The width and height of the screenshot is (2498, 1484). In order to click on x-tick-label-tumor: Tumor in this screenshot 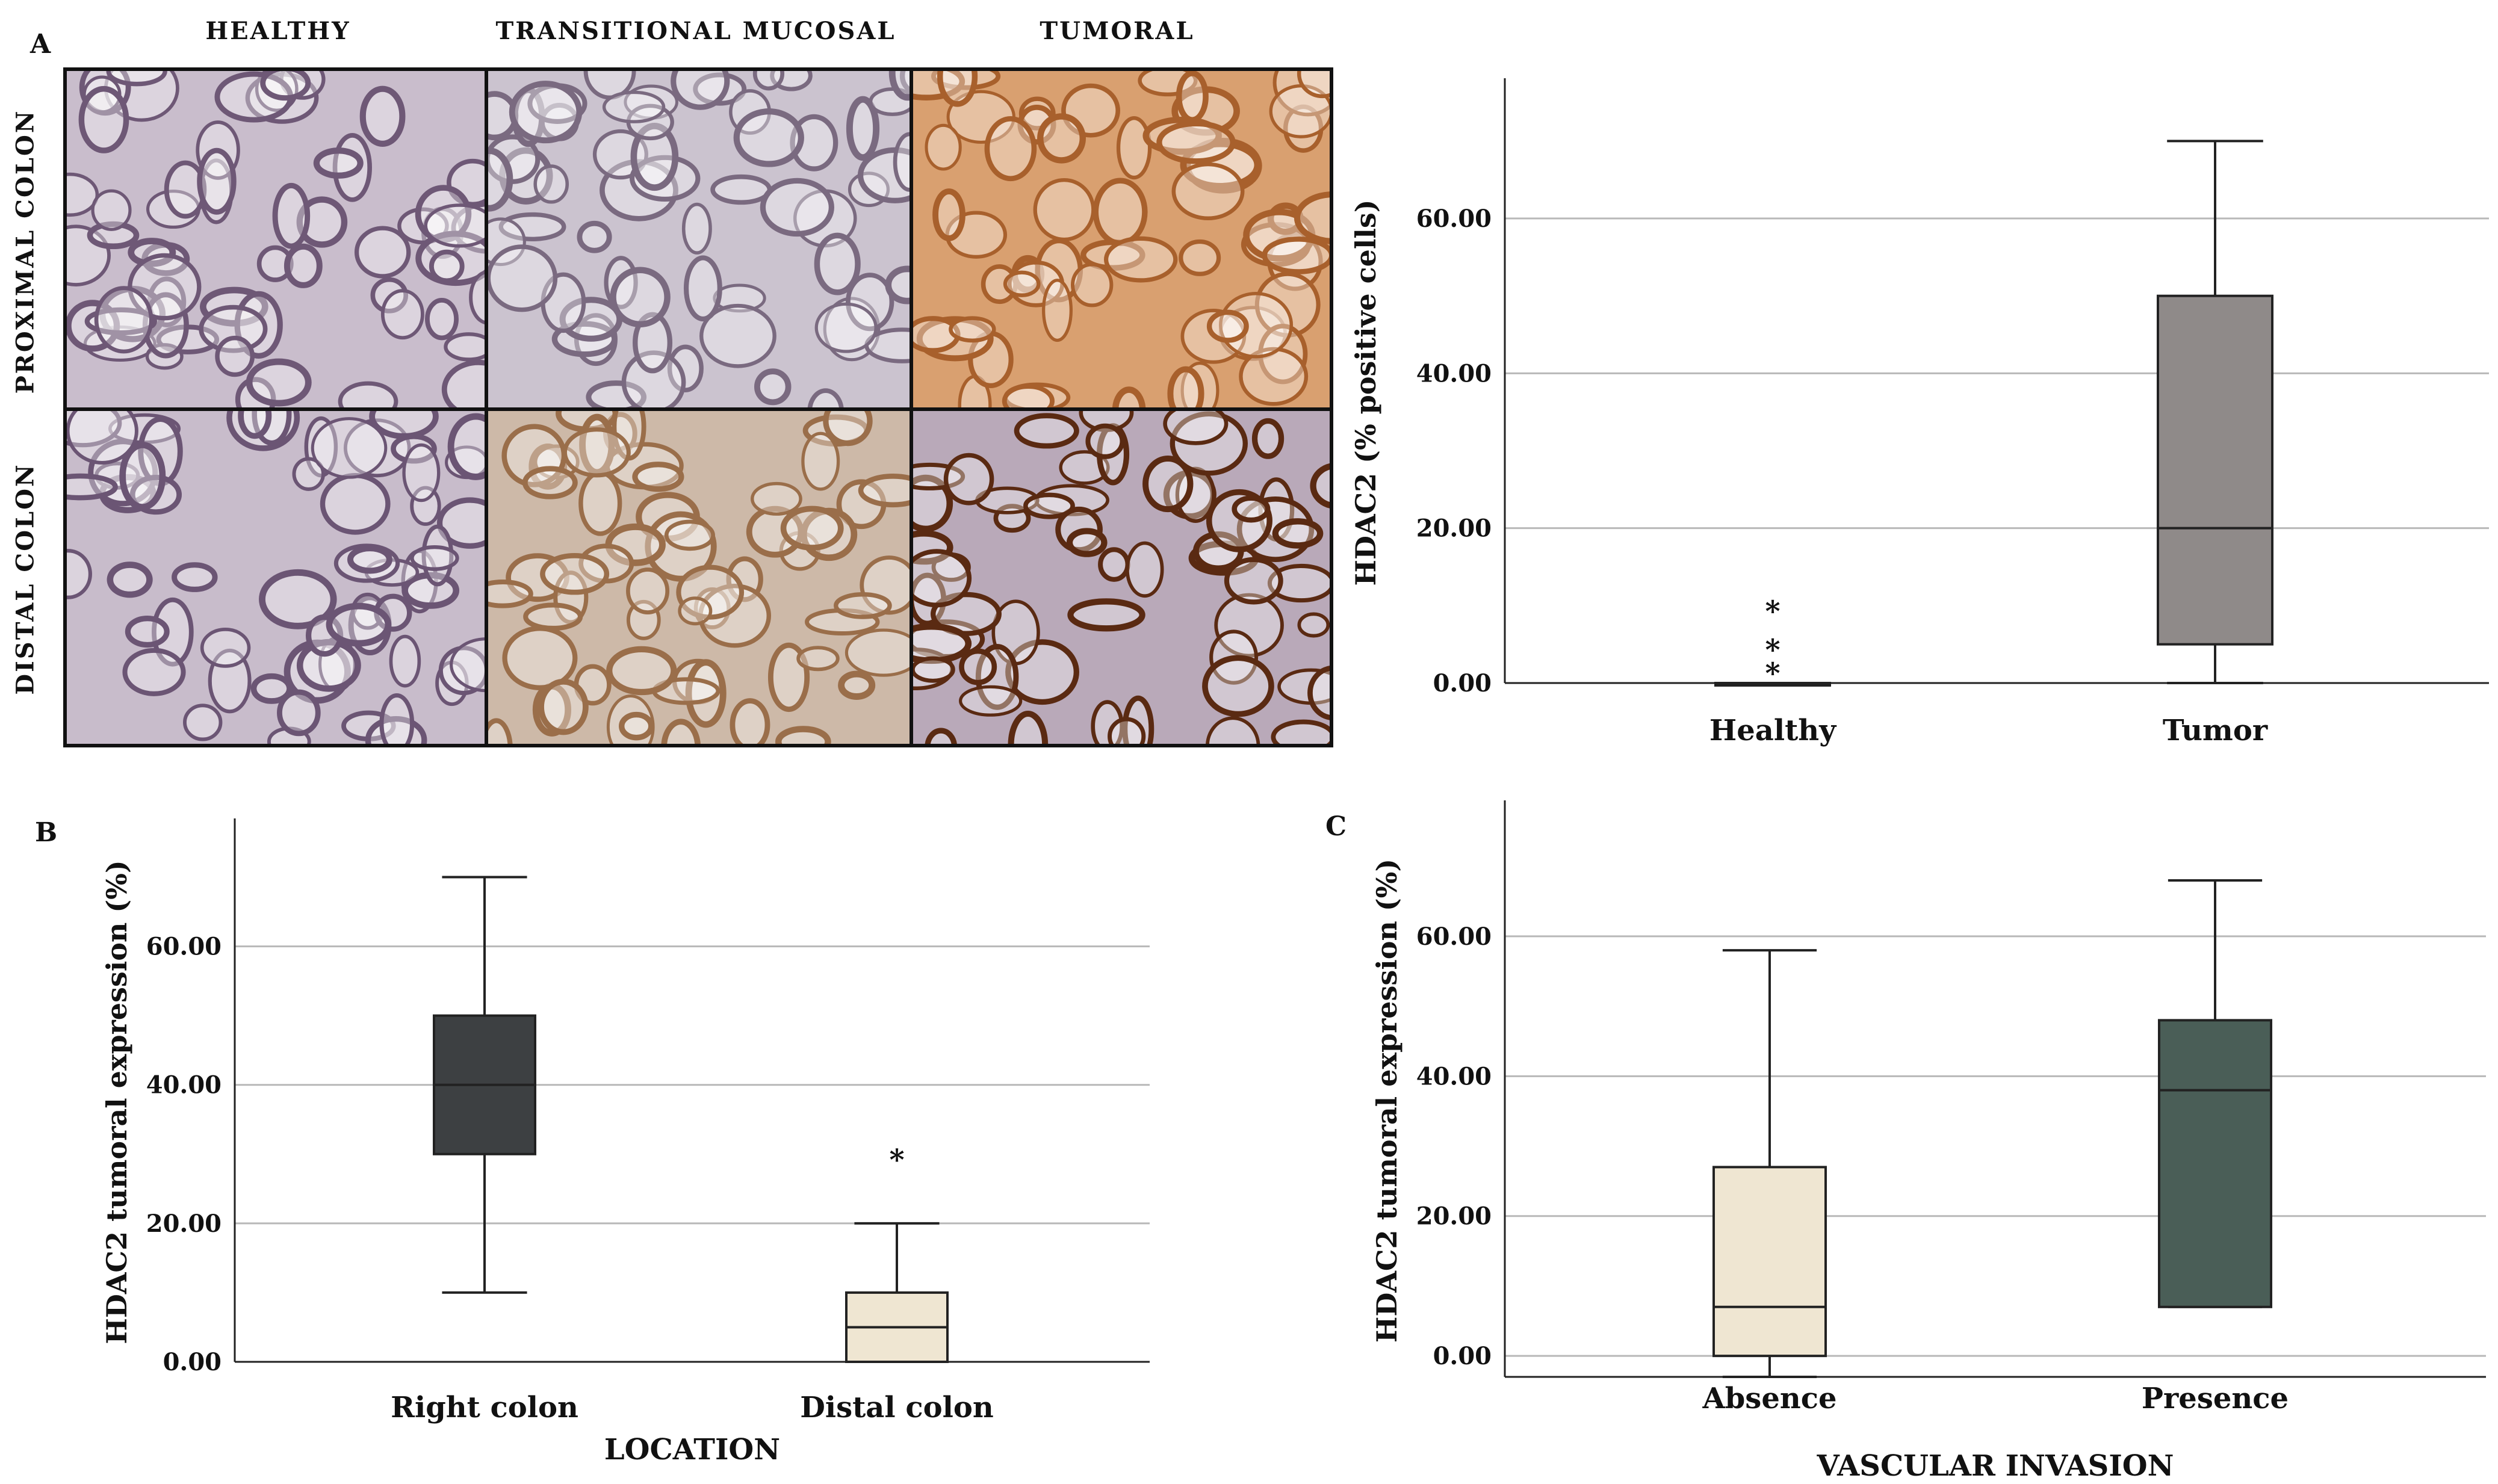, I will do `click(2215, 730)`.